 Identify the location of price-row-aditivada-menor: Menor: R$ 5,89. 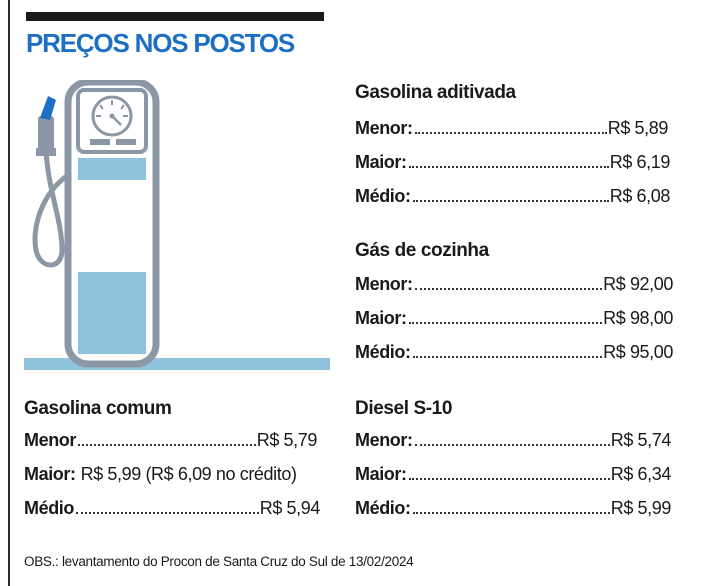
(511, 128).